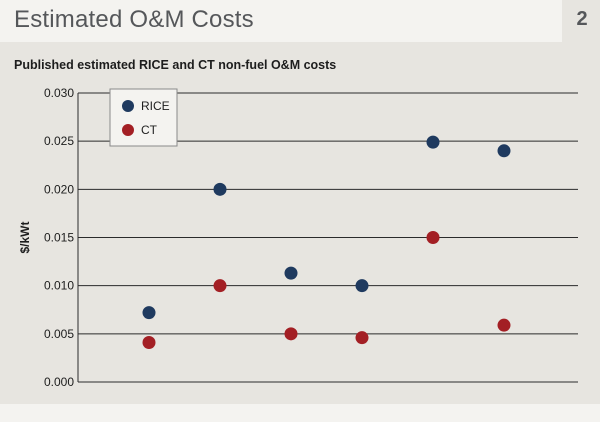  Describe the element at coordinates (59, 238) in the screenshot. I see `y-tick-label: 0.015` at that location.